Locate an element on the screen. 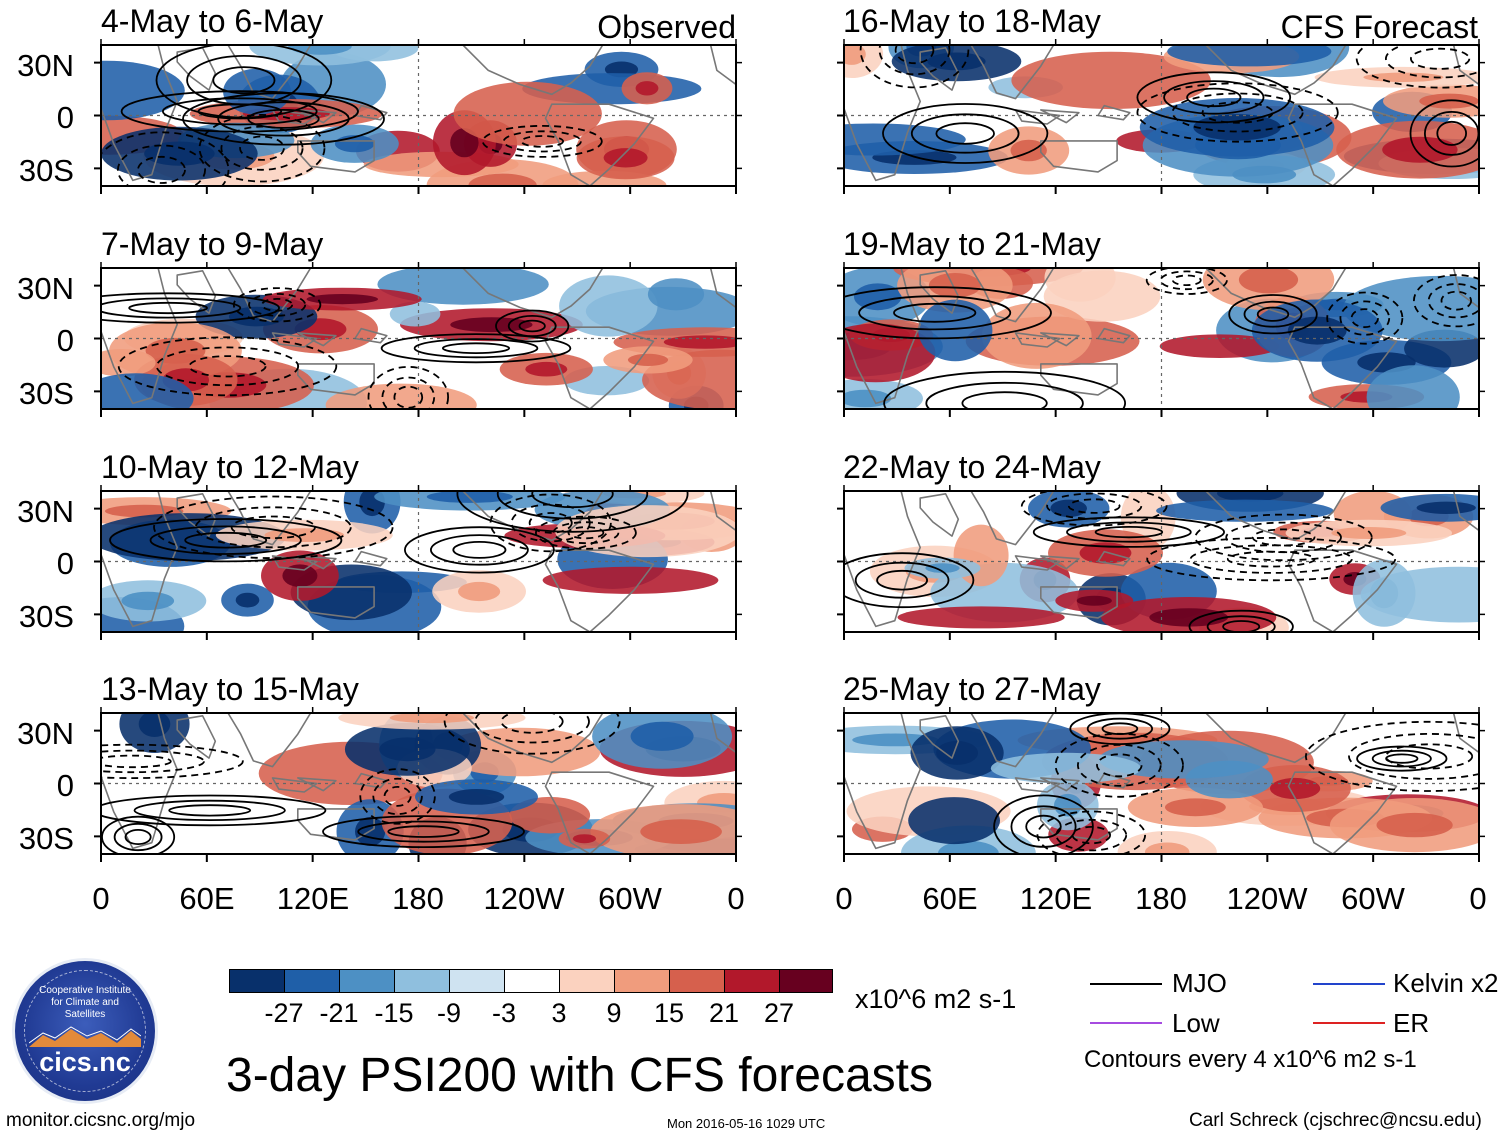 The image size is (1510, 1137). logo-ring is located at coordinates (85, 1031).